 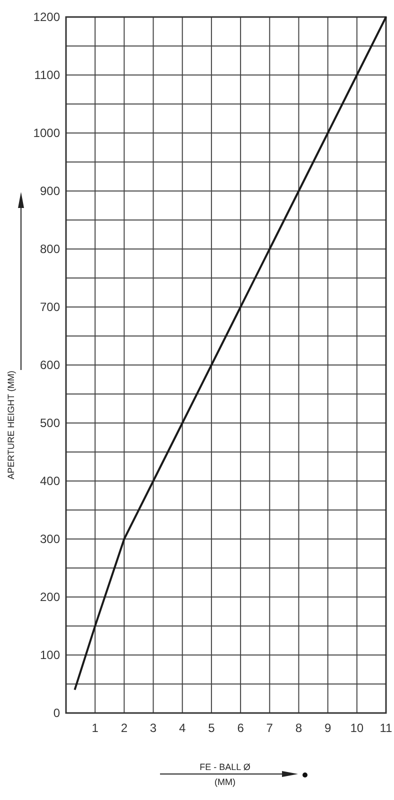 What do you see at coordinates (56, 713) in the screenshot?
I see `y-tick-label: 0` at bounding box center [56, 713].